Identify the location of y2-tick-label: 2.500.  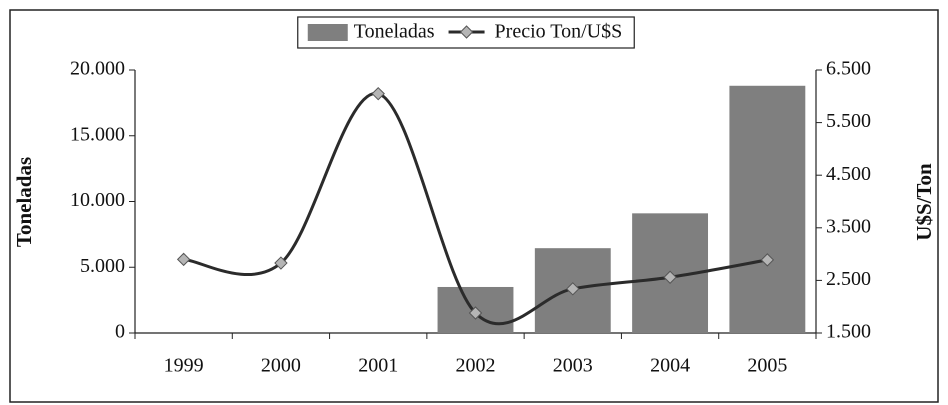
(848, 279).